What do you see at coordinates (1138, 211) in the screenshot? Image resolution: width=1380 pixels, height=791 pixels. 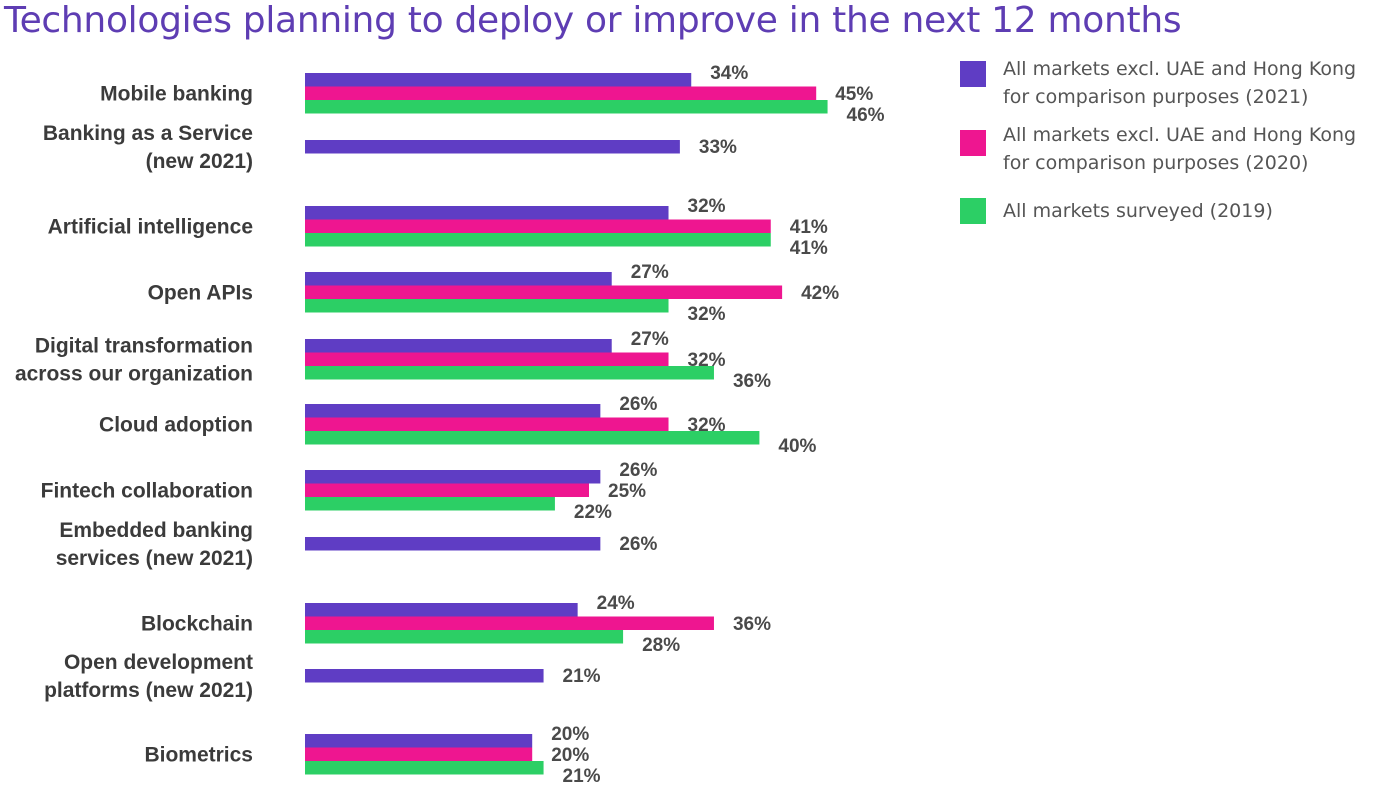 I see `legend-label-2019: All markets surveyed (2019)` at bounding box center [1138, 211].